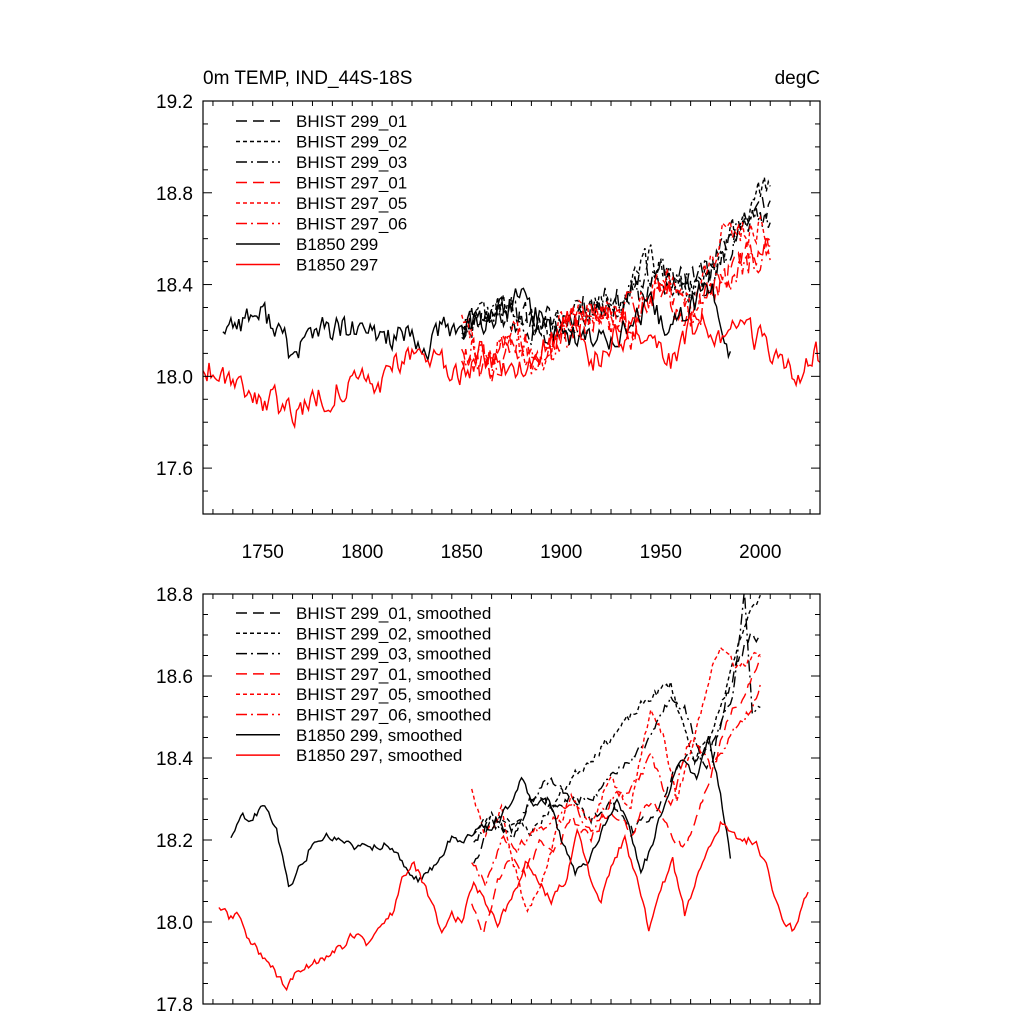 Image resolution: width=1024 pixels, height=1024 pixels. What do you see at coordinates (393, 613) in the screenshot?
I see `legend-label: BHIST 299_01, smoothed` at bounding box center [393, 613].